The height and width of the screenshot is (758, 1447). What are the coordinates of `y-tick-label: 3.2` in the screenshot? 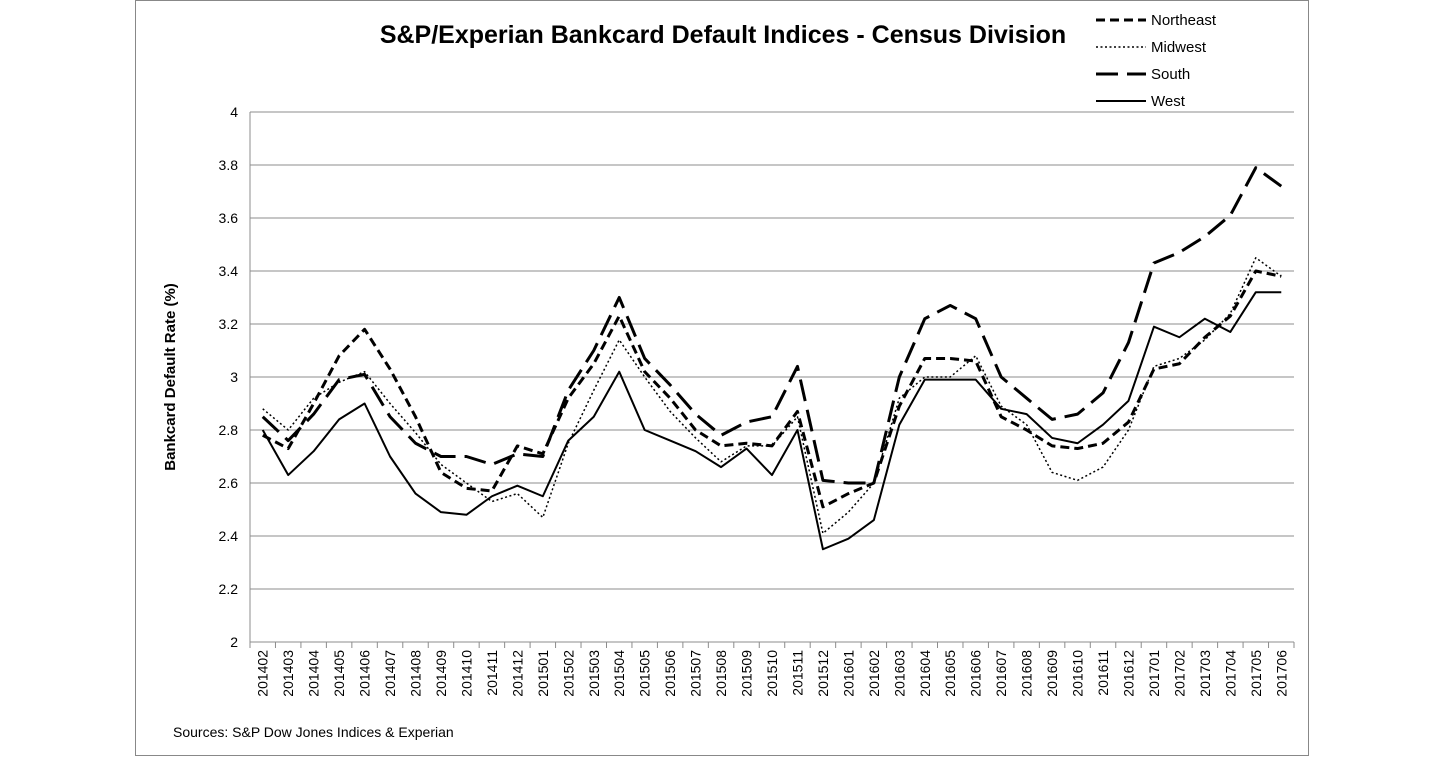 It's located at (229, 324).